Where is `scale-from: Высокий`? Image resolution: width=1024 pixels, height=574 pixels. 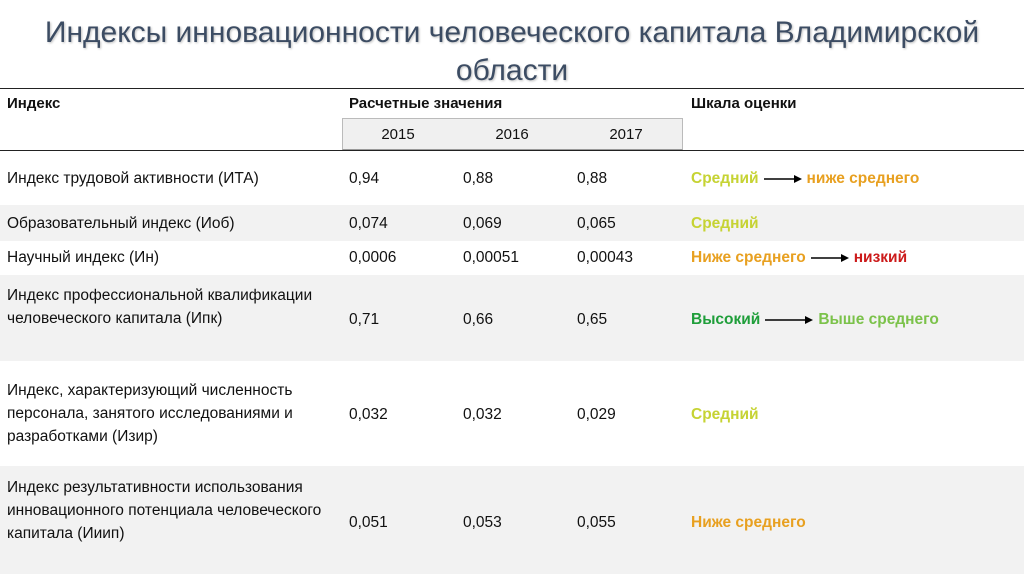
scale-from: Высокий is located at coordinates (726, 319).